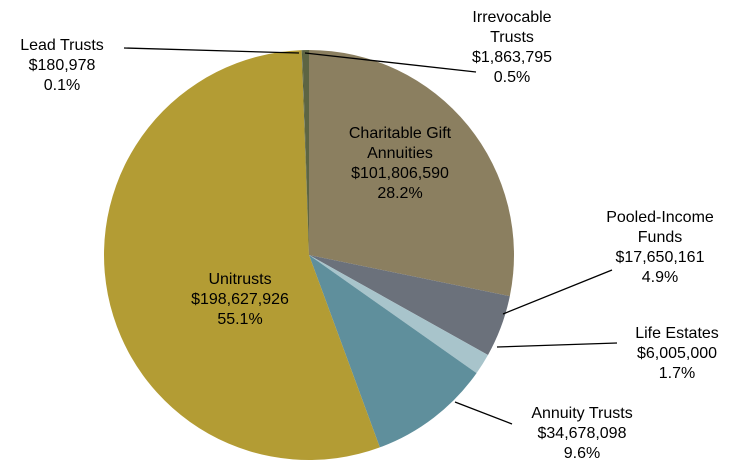  What do you see at coordinates (400, 173) in the screenshot?
I see `value-label: $101,806,590` at bounding box center [400, 173].